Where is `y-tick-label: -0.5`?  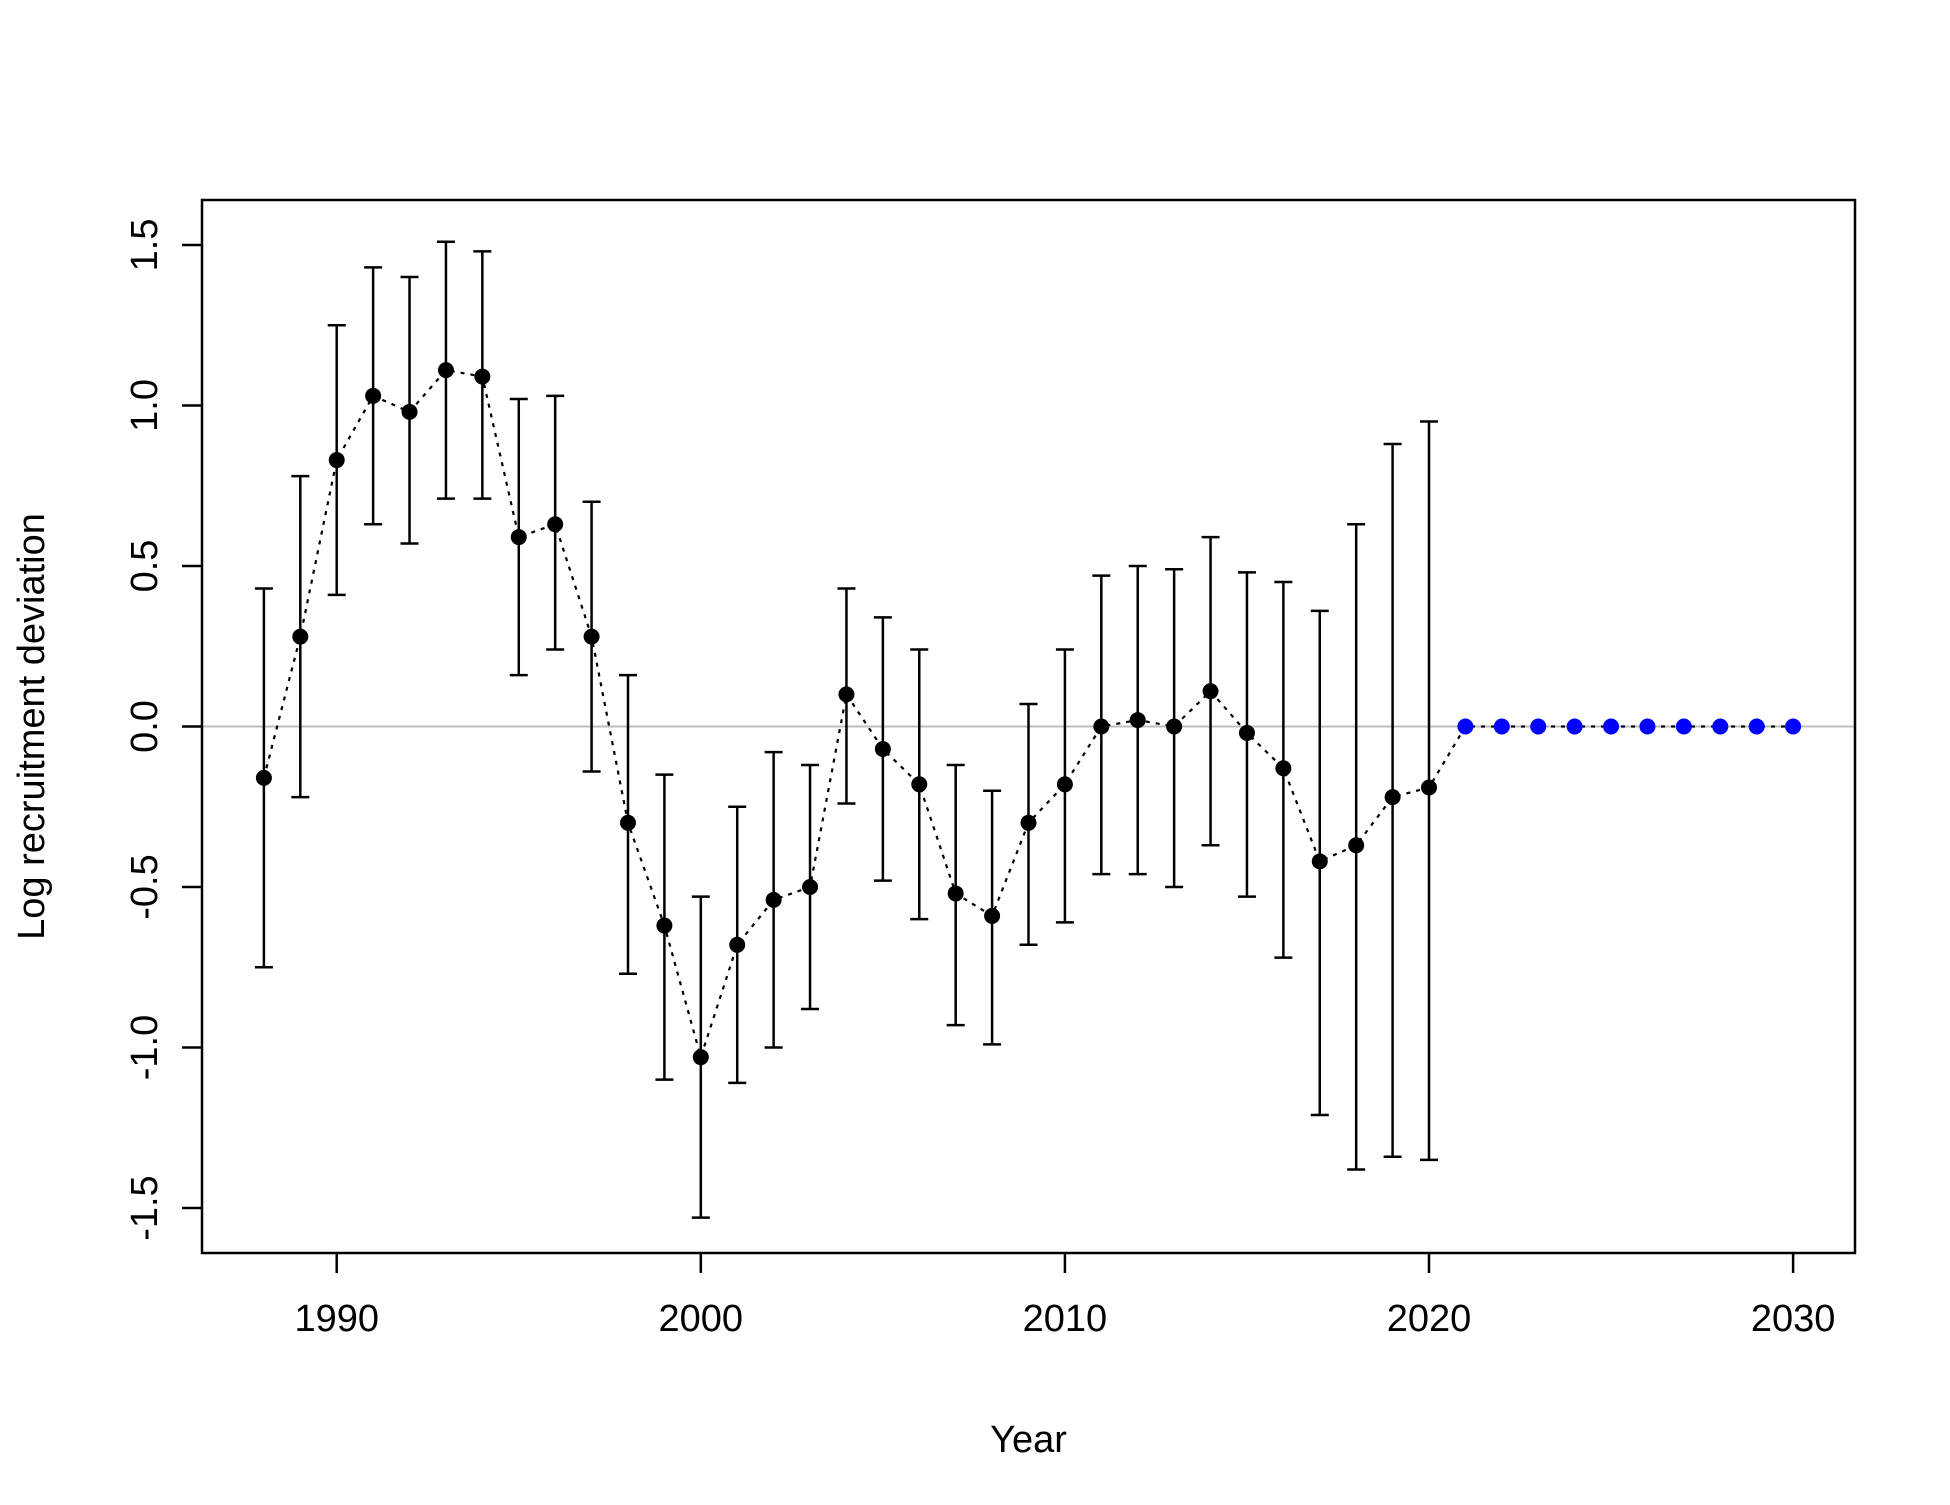
y-tick-label: -0.5 is located at coordinates (145, 886).